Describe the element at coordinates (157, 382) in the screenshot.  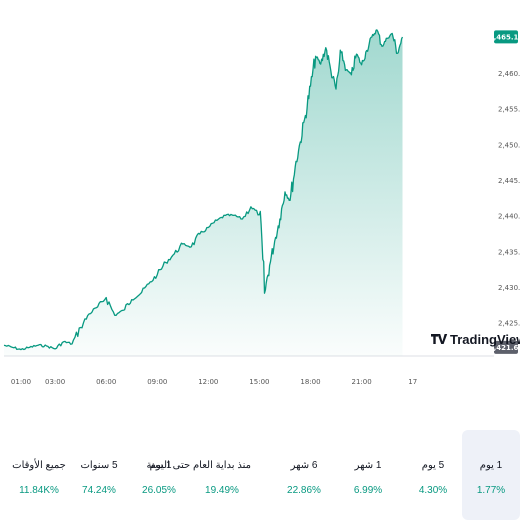
I see `x-tick-label: 09:00` at that location.